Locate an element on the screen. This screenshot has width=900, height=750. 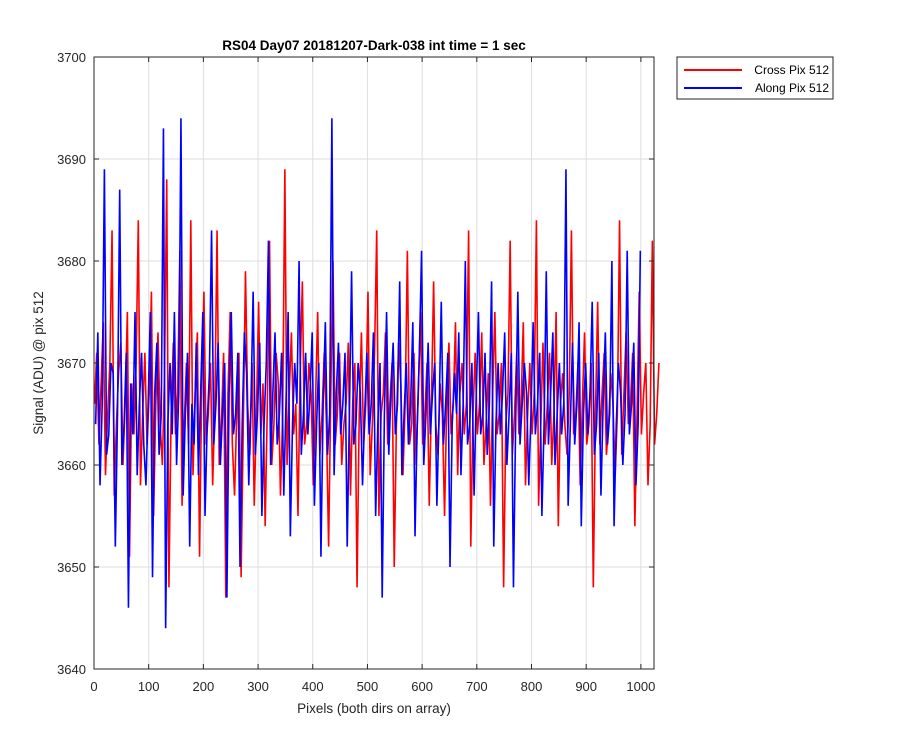
legend: Cross Pix 512 Along Pix 512 is located at coordinates (755, 78).